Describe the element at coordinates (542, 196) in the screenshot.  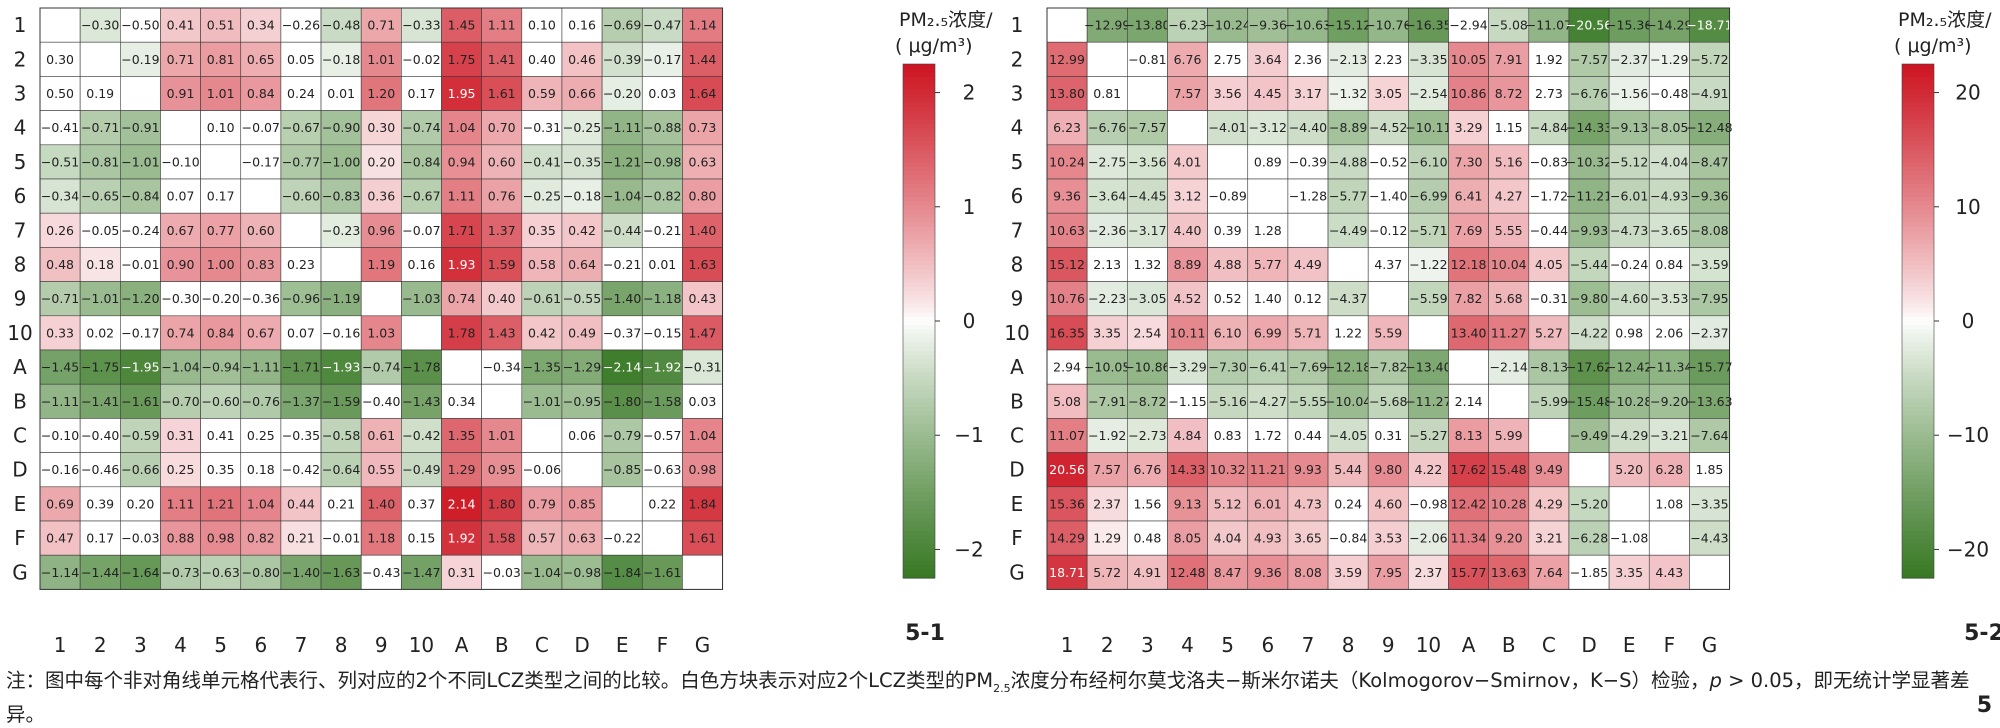
I see `cell-value-label: −0.25` at that location.